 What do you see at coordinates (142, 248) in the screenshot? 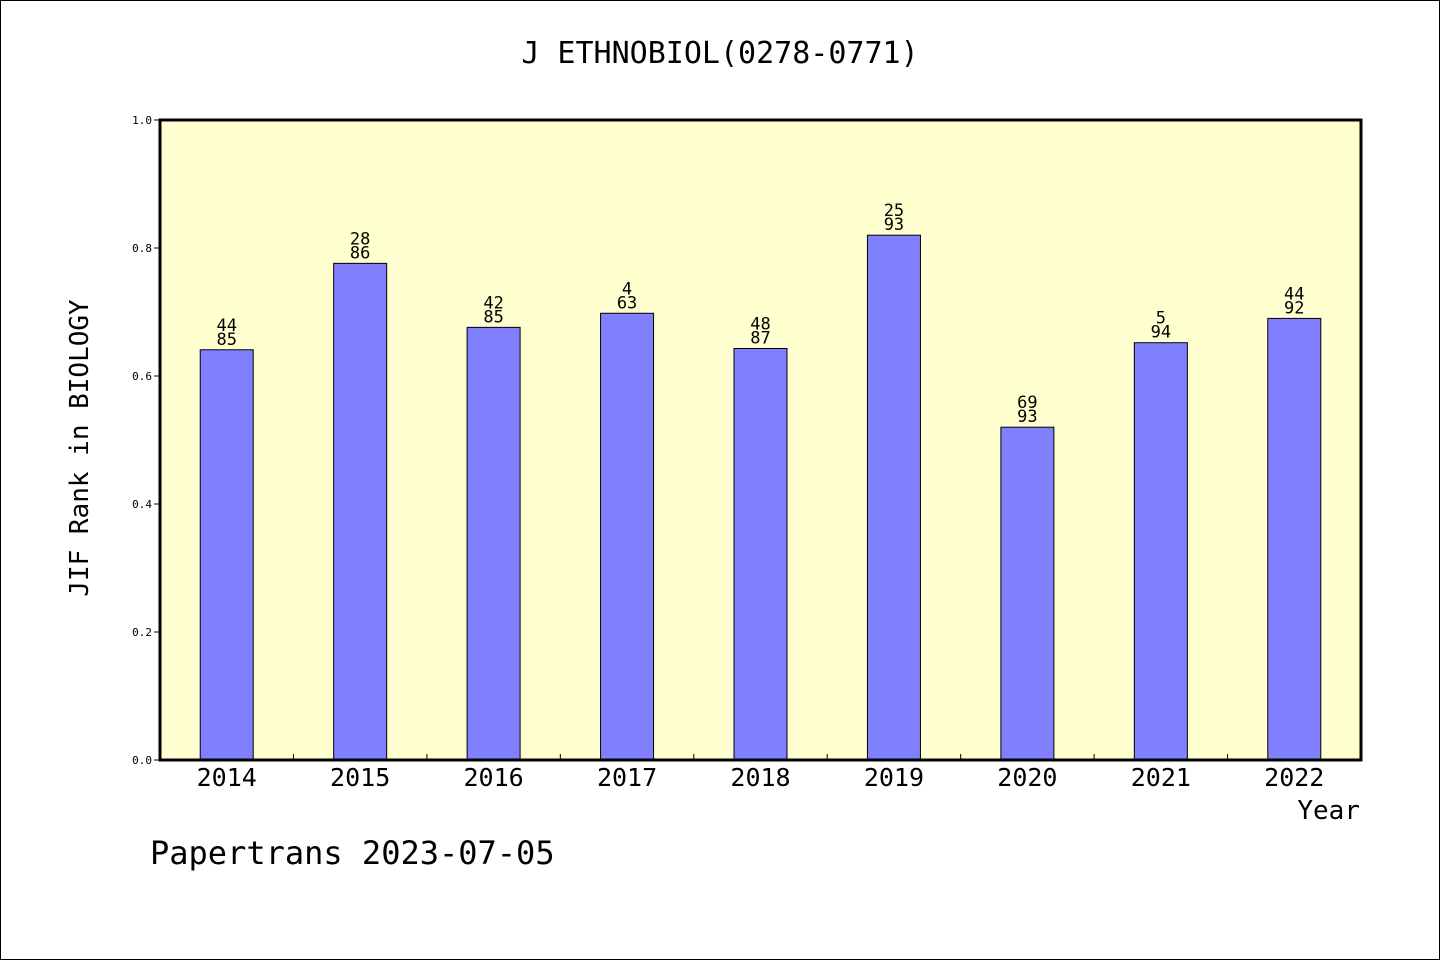
I see `y-tick-label: 0.8` at bounding box center [142, 248].